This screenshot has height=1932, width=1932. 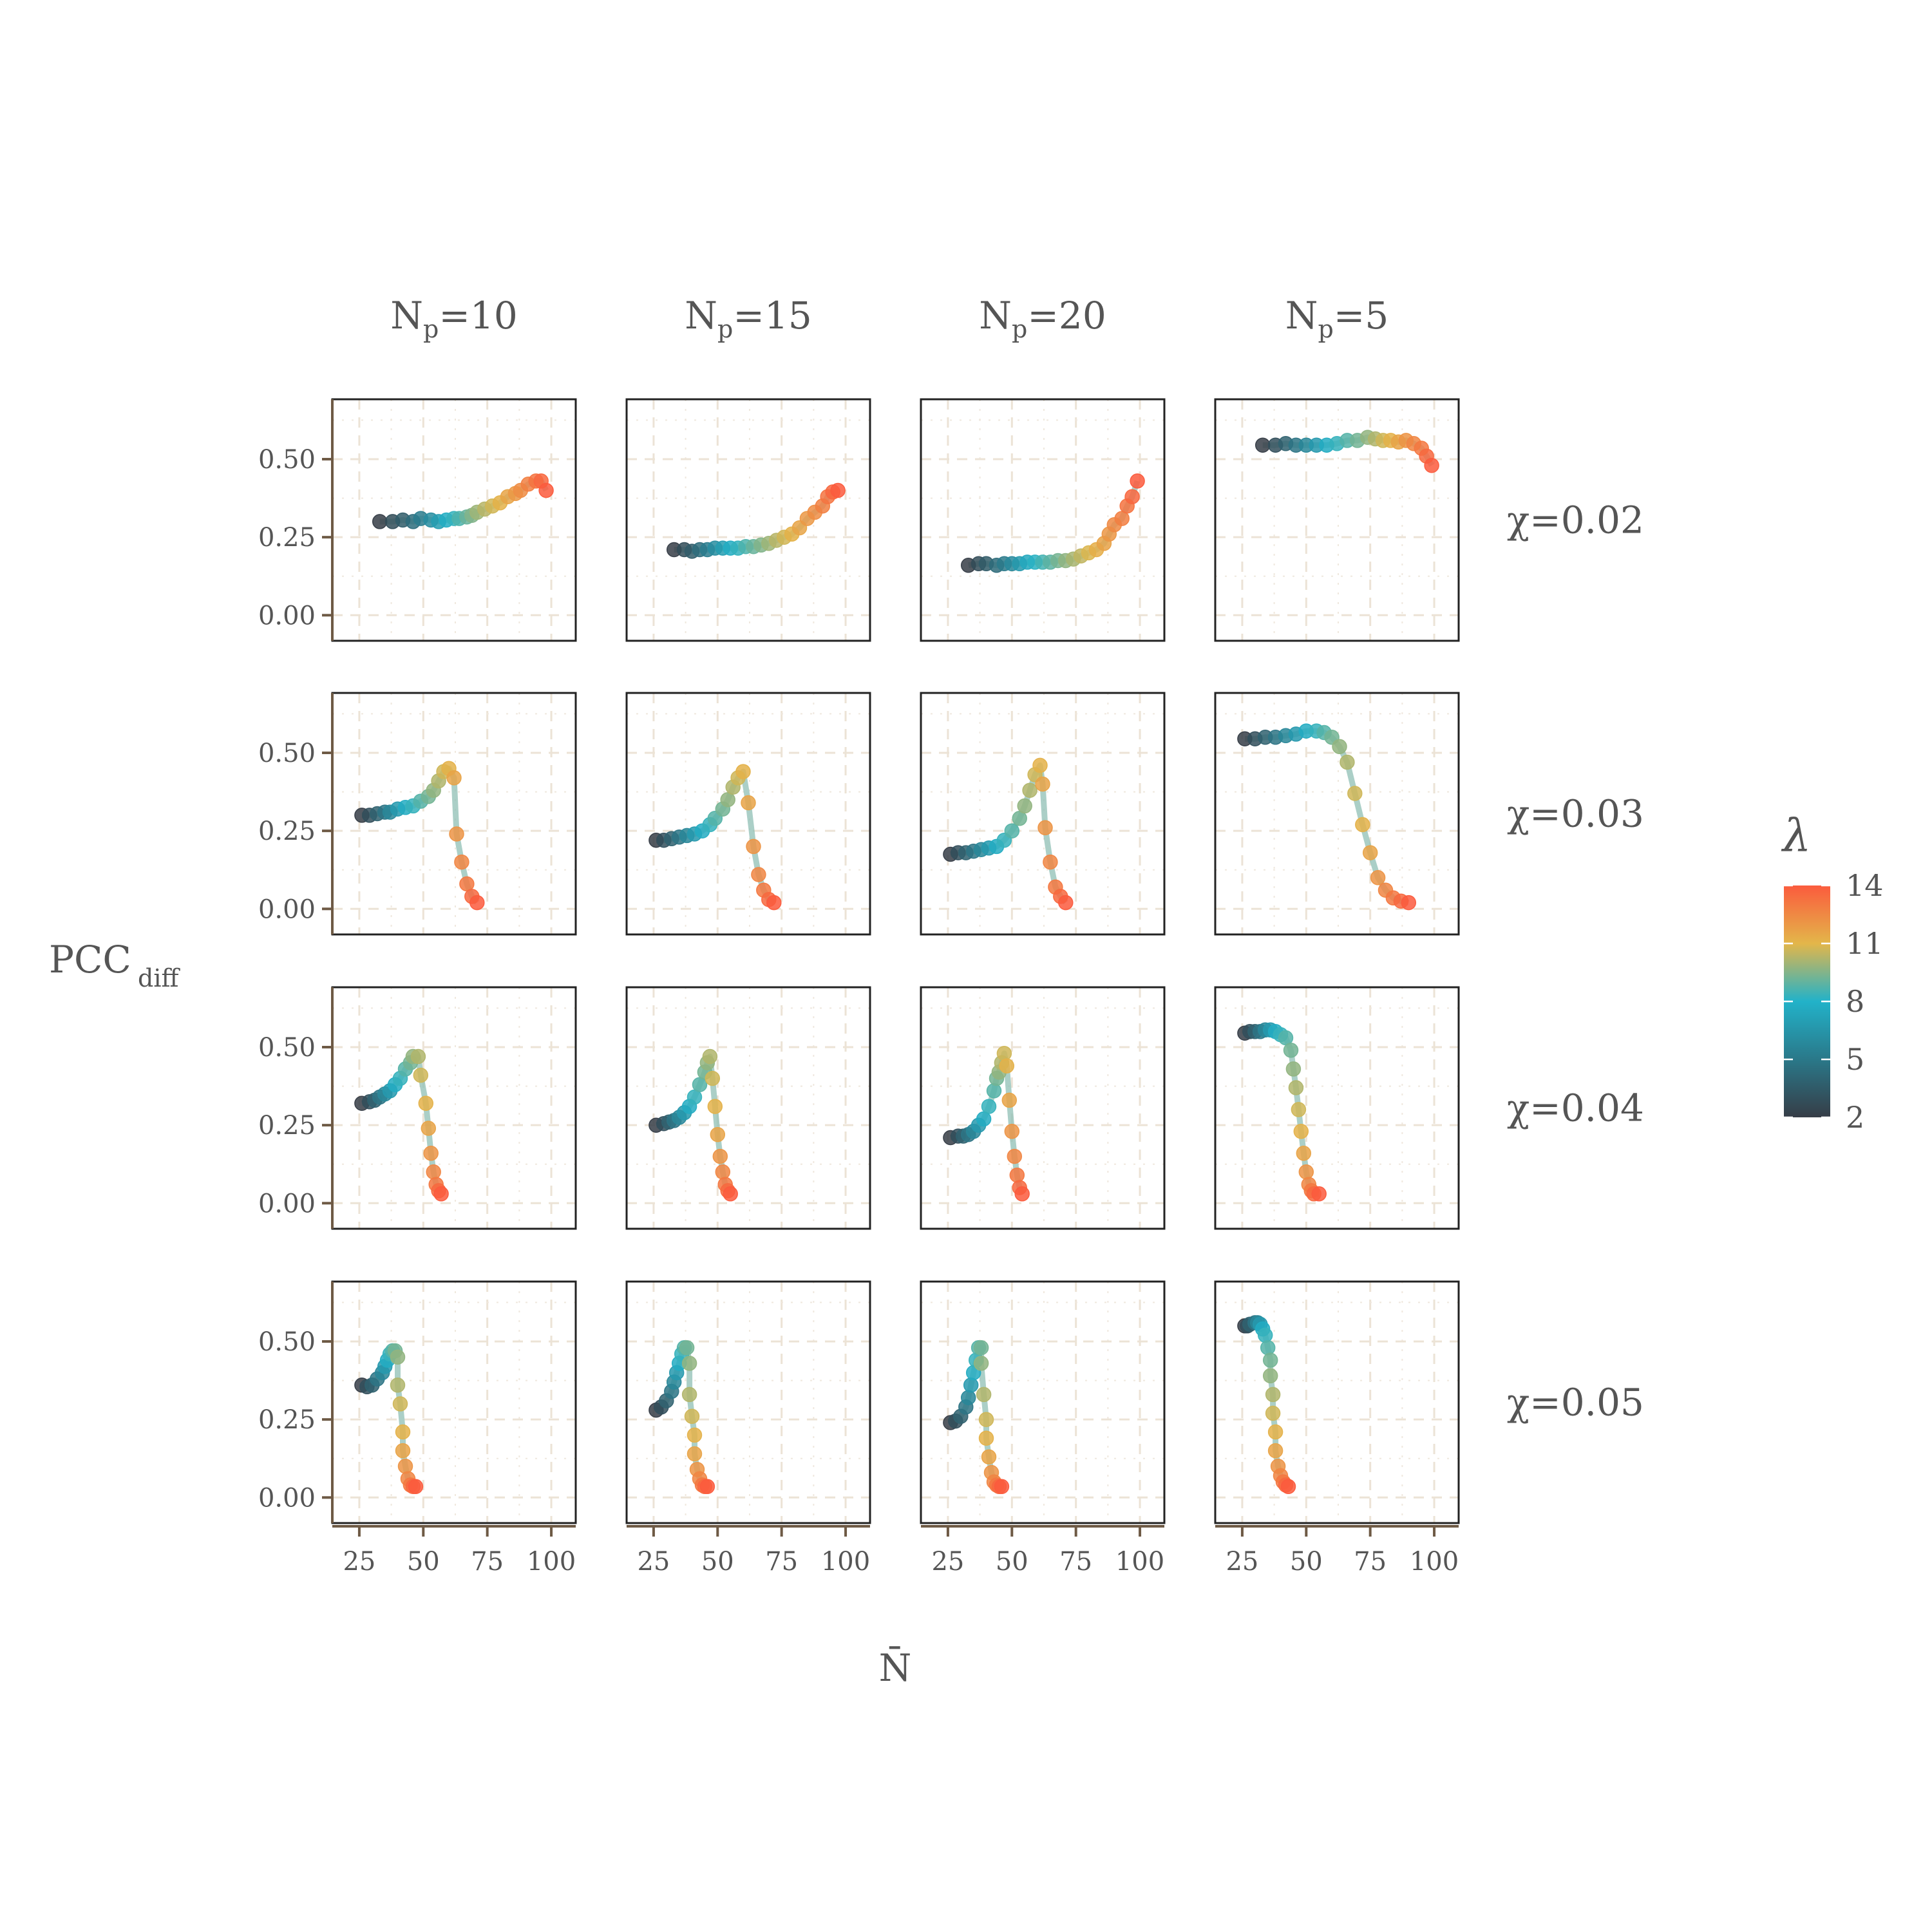 What do you see at coordinates (1337, 318) in the screenshot?
I see `column-strip-label: Np=5` at bounding box center [1337, 318].